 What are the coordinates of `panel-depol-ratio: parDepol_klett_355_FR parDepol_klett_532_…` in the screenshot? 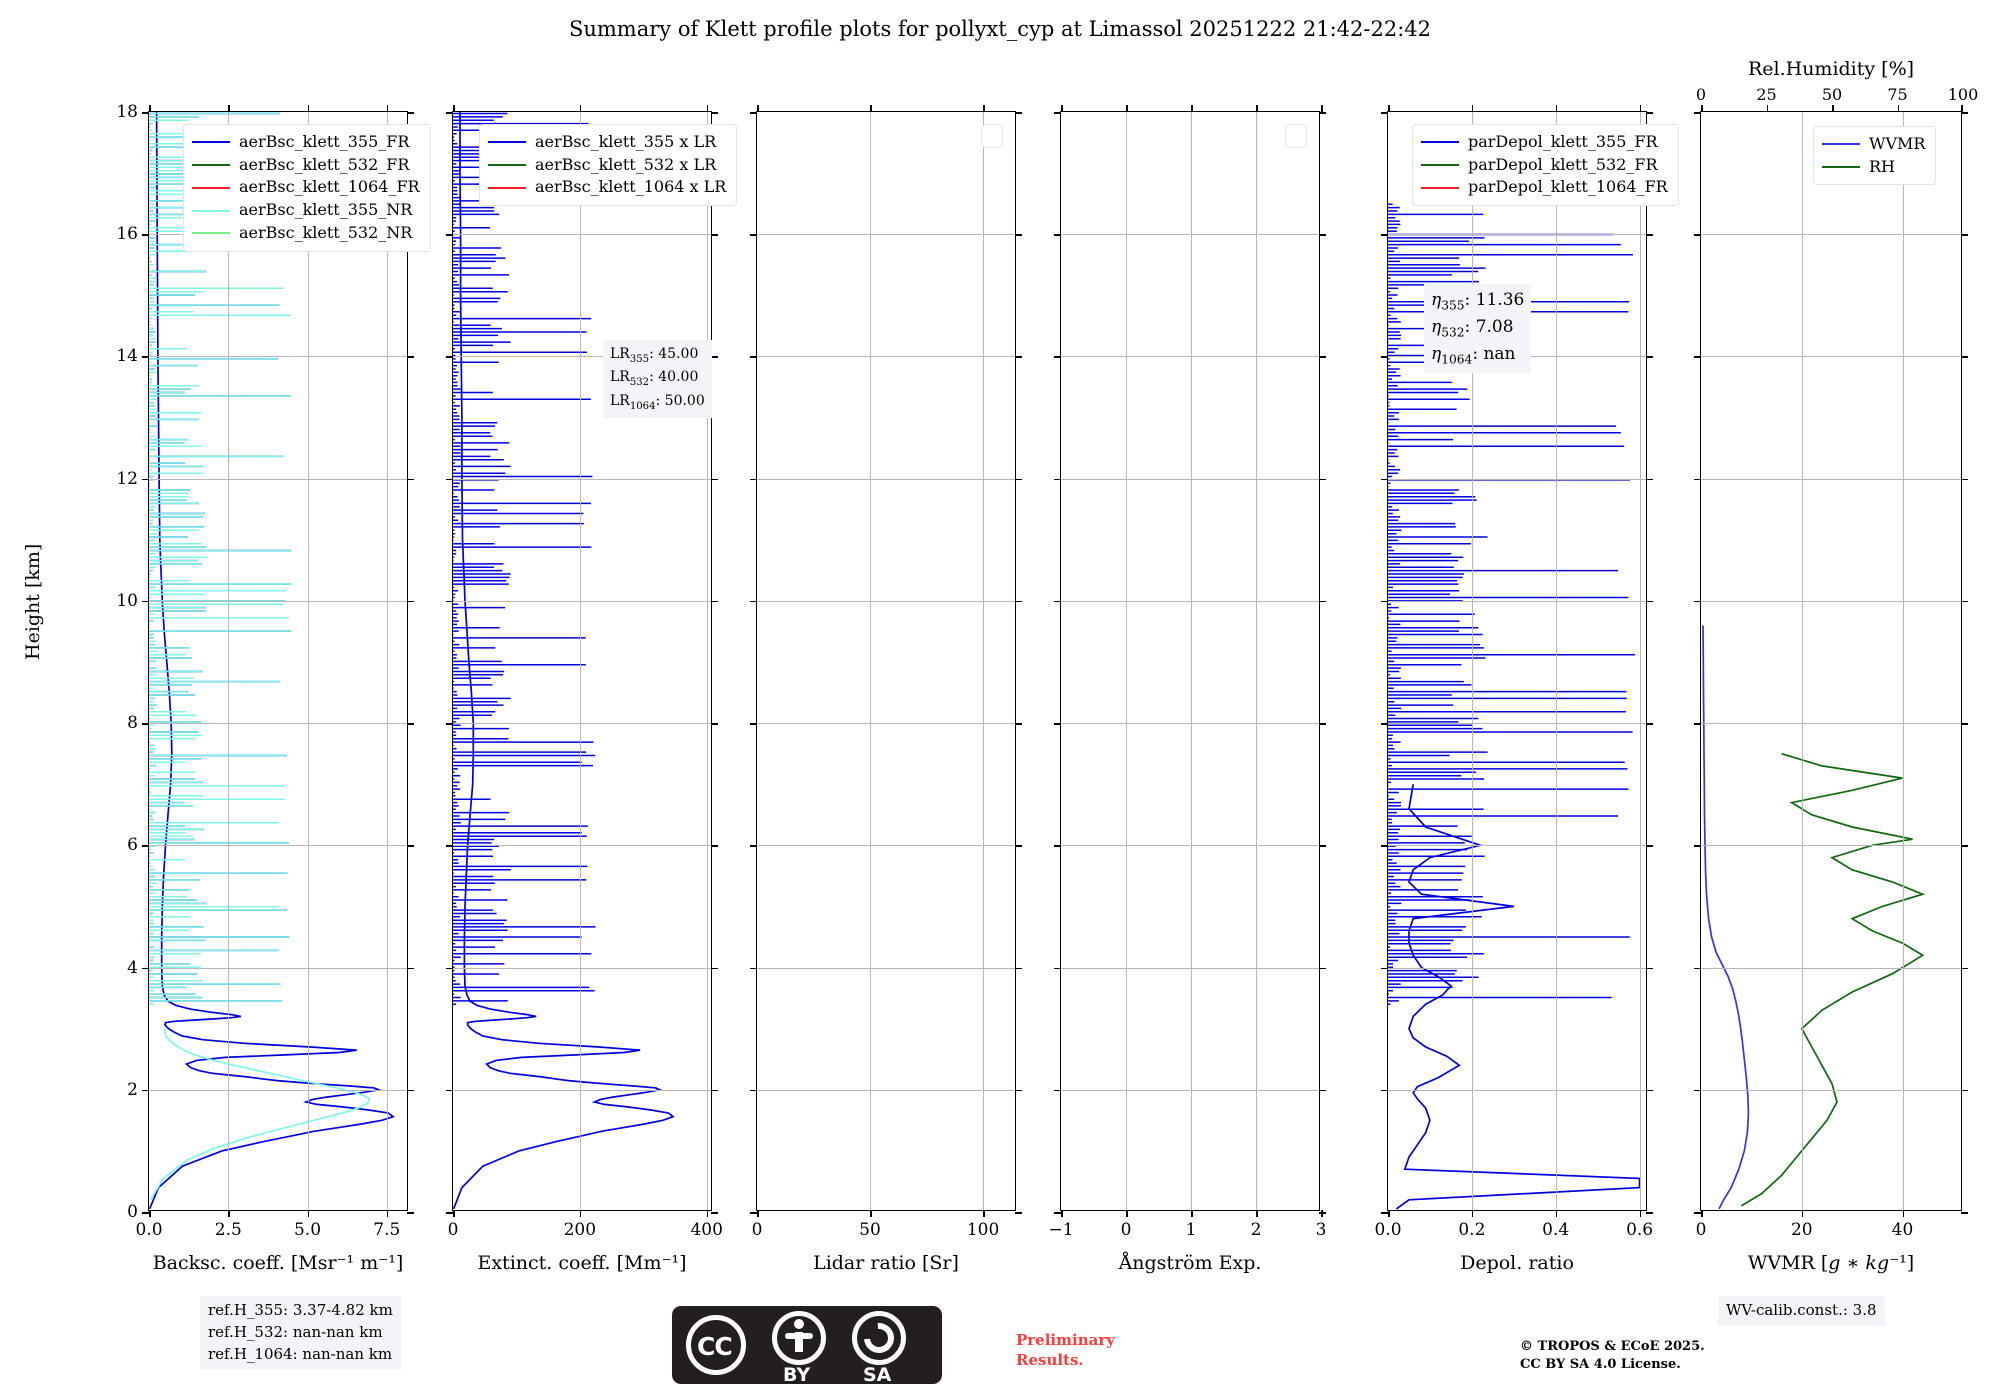 It's located at (1526, 689).